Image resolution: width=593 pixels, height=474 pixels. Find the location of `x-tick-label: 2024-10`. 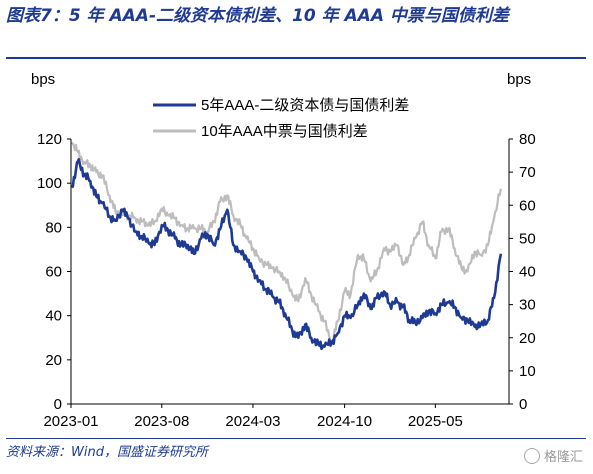

x-tick-label: 2024-10 is located at coordinates (344, 421).